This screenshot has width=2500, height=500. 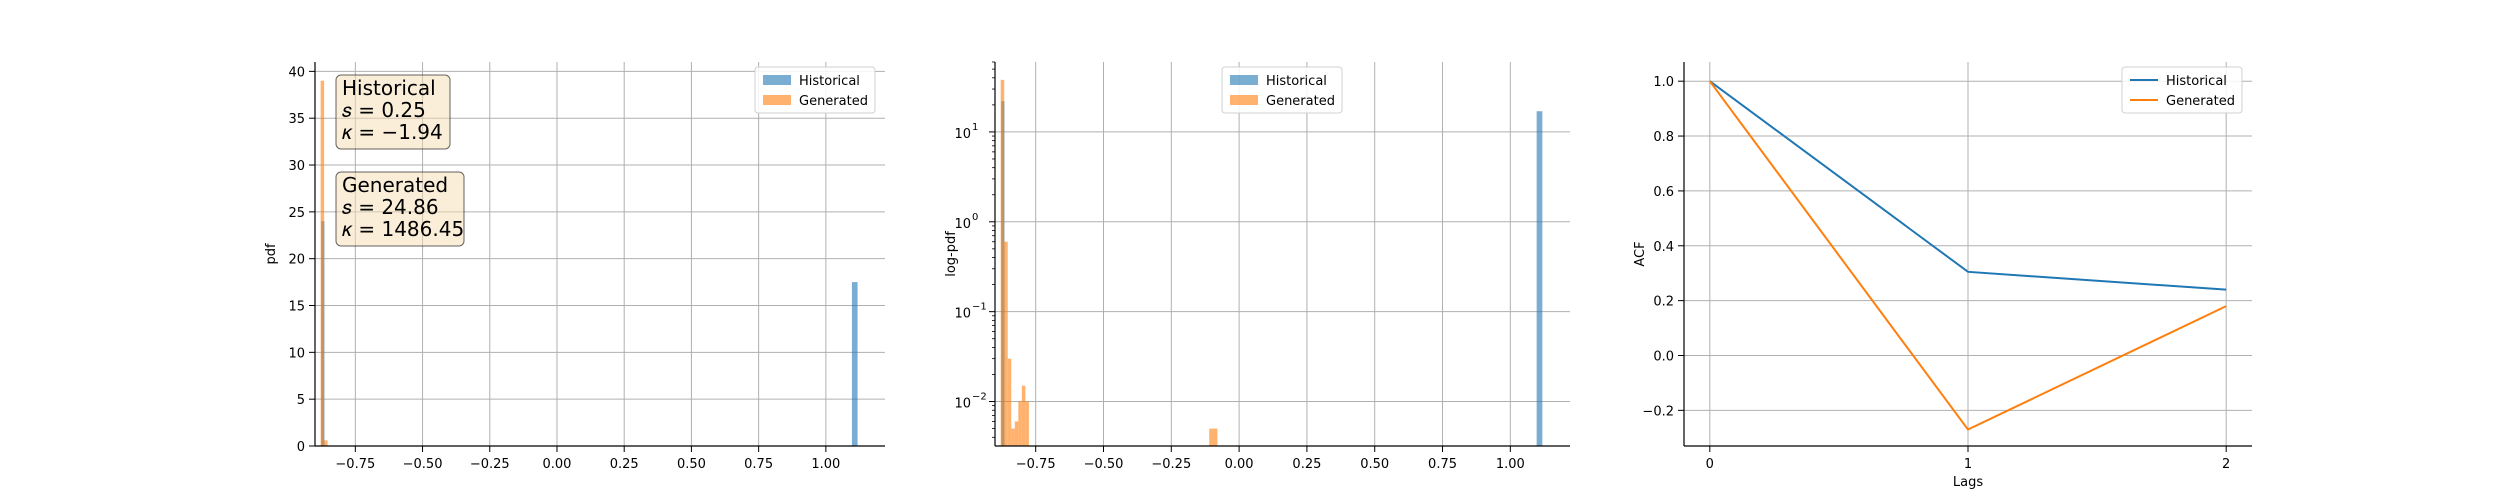 I want to click on acf-line-generated, so click(x=1968, y=255).